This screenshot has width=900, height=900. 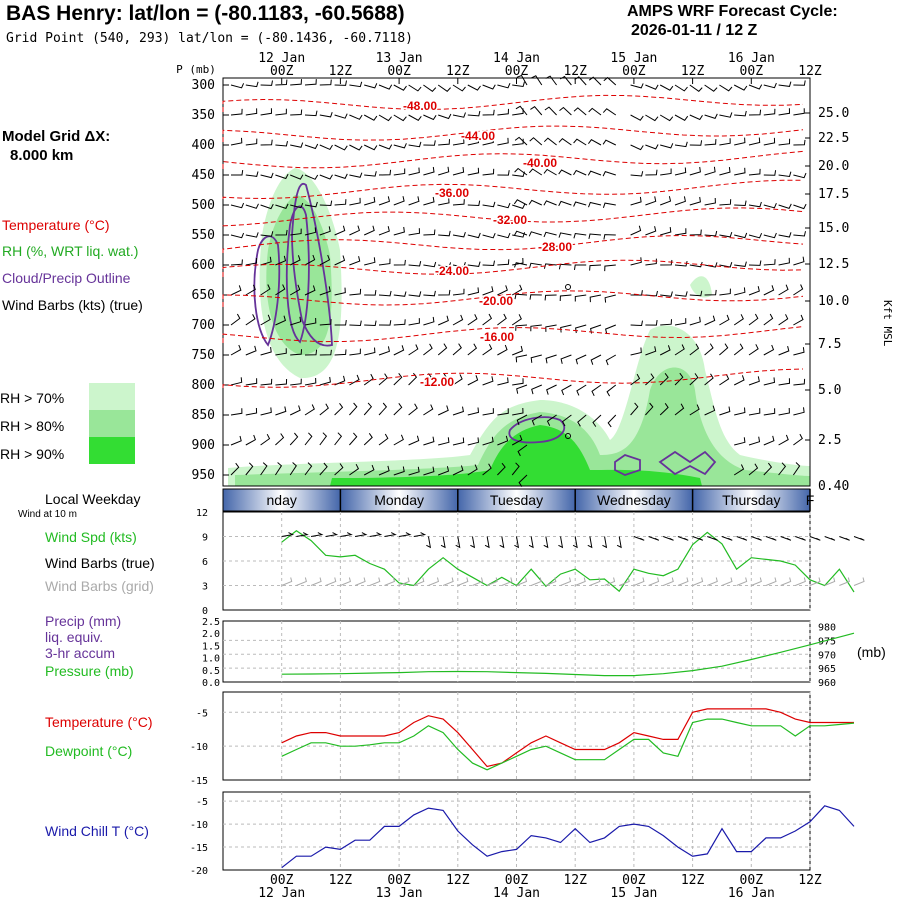 I want to click on forecast-cycle-label: AMPS WRF Forecast Cycle:, so click(x=732, y=11).